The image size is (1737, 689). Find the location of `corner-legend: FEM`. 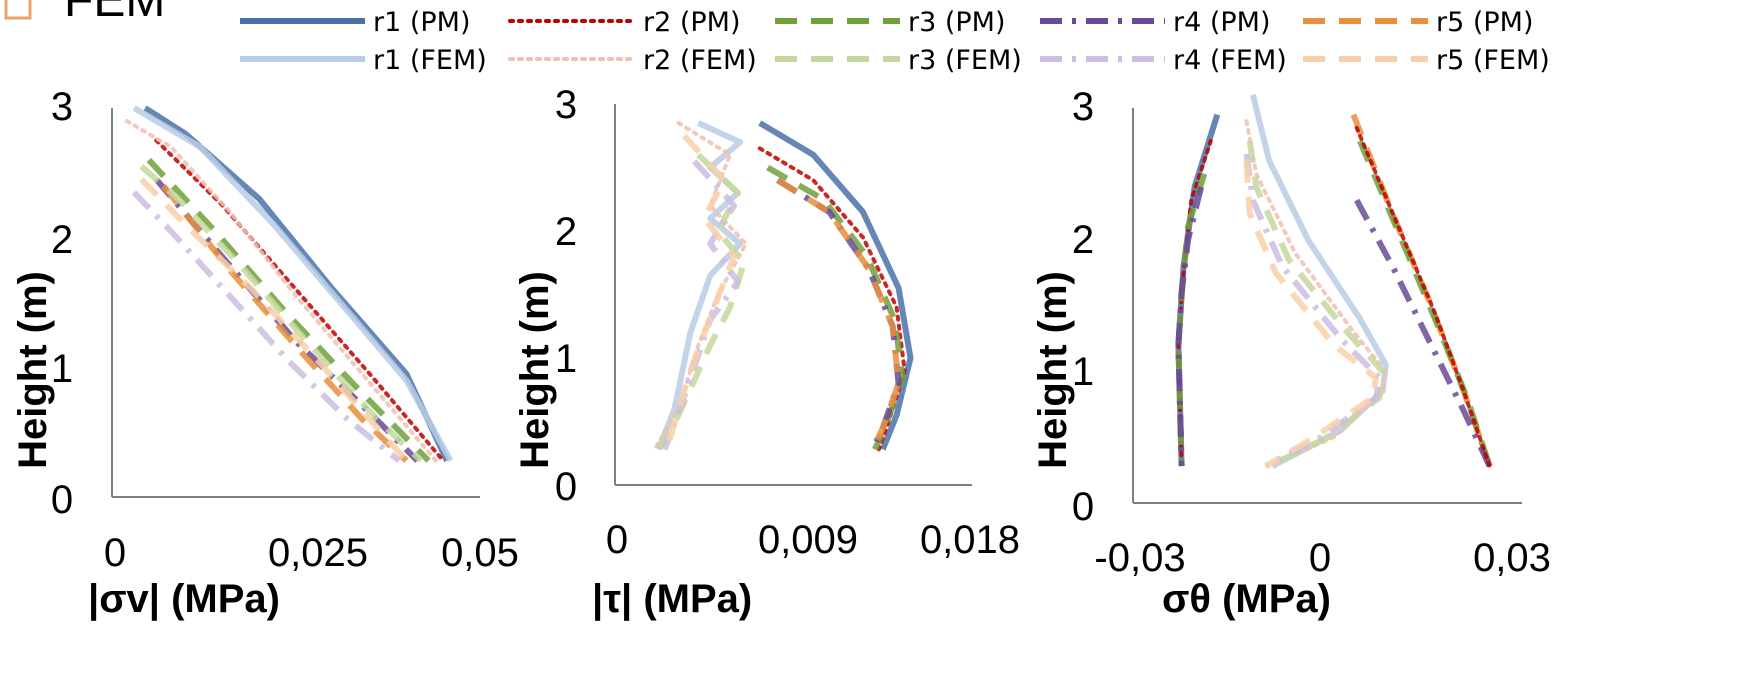

corner-legend: FEM is located at coordinates (84, 13).